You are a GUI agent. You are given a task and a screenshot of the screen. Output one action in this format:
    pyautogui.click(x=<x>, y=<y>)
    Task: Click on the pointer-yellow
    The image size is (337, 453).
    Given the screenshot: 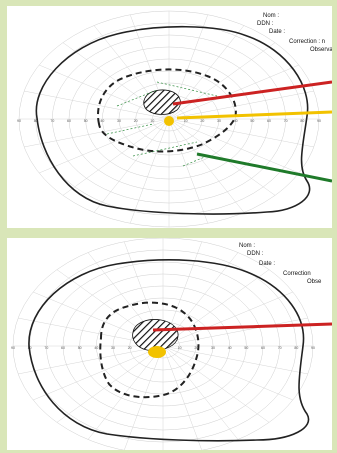 What is the action you would take?
    pyautogui.click(x=254, y=115)
    